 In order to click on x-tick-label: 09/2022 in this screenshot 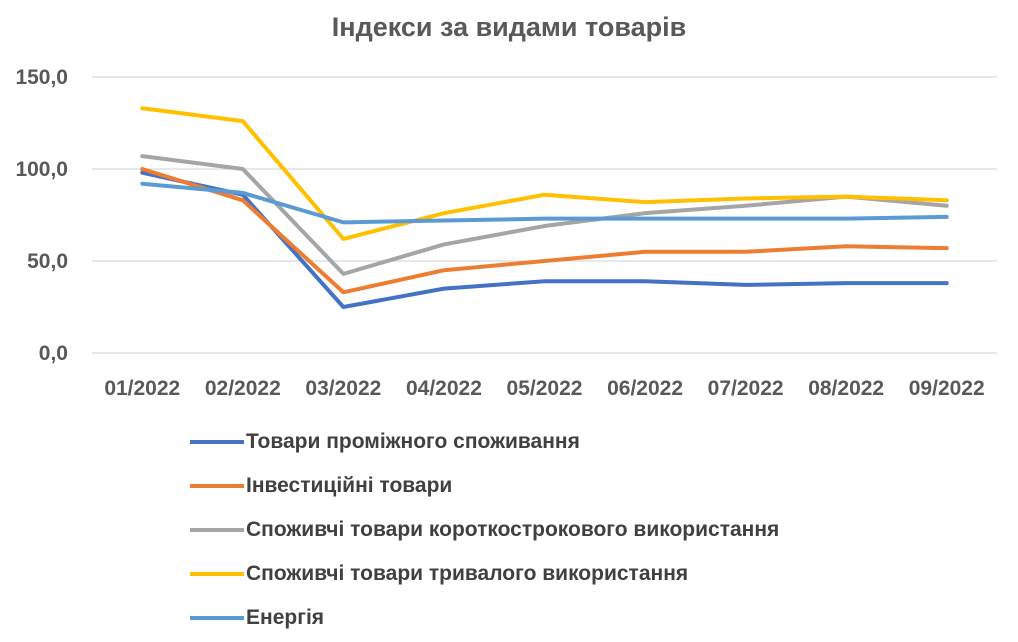, I will do `click(947, 388)`.